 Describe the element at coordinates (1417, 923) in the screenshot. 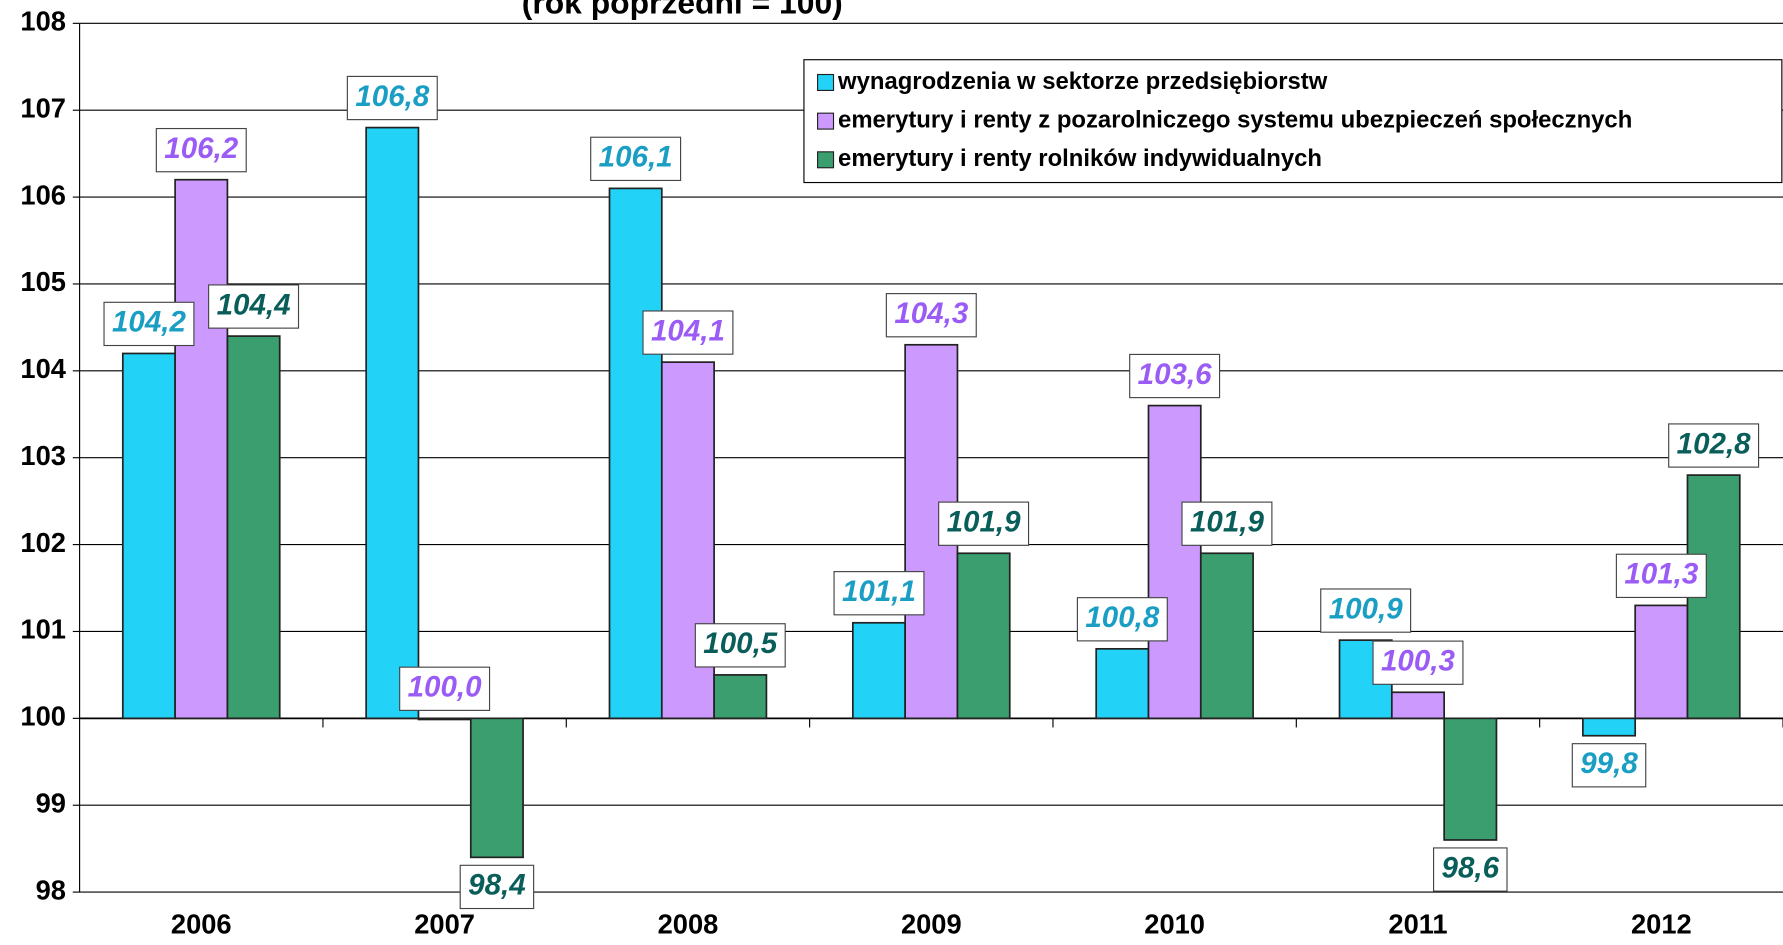

I see `x-tick-label: 2011` at that location.